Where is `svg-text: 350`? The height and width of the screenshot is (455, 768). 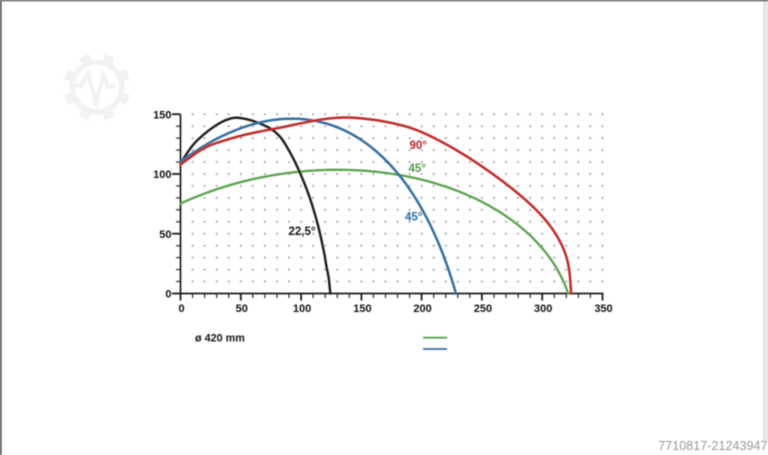 svg-text: 350 is located at coordinates (603, 309).